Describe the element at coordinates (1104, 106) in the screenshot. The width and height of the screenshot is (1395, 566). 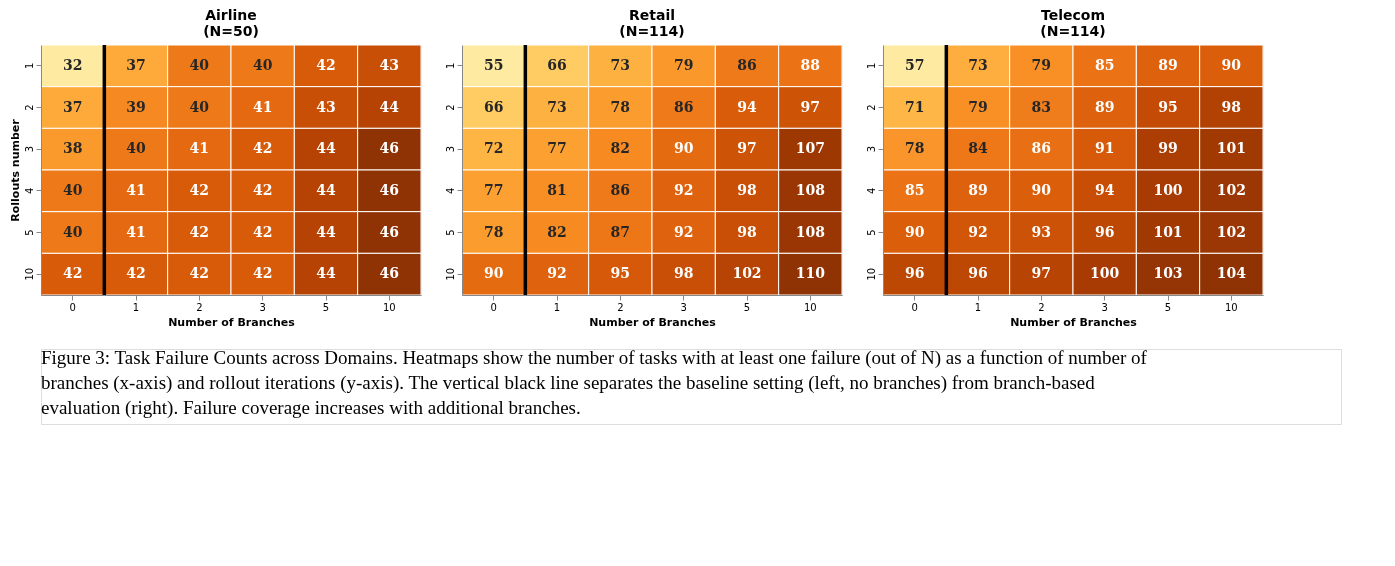
I see `data-label: 89` at that location.